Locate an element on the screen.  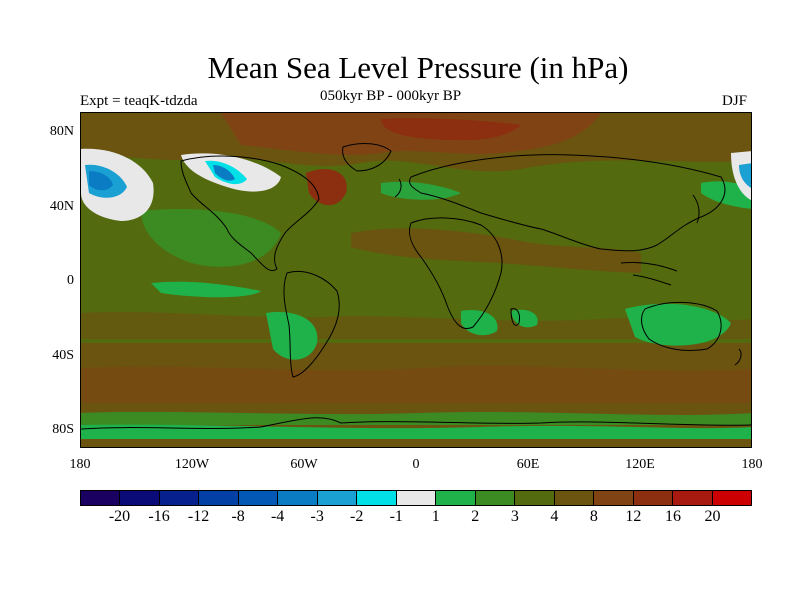
dateline-negative-blue is located at coordinates (745, 175).